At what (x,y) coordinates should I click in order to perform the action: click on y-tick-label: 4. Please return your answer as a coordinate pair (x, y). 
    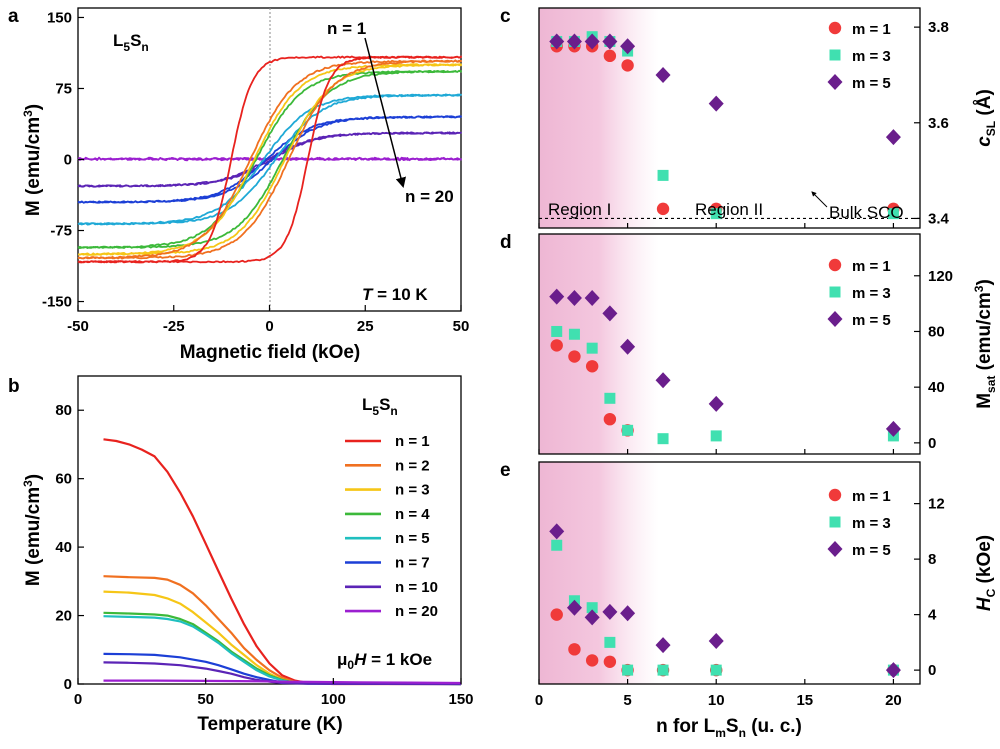
    Looking at the image, I should click on (932, 615).